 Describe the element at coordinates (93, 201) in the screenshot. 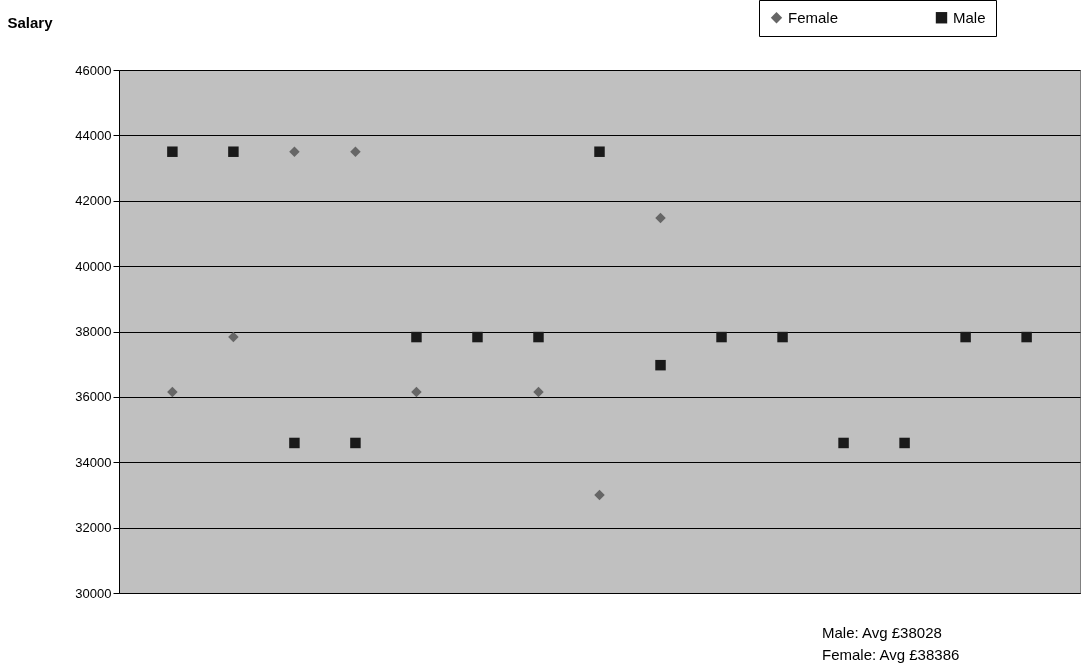

I see `y-tick-label: 42000` at that location.